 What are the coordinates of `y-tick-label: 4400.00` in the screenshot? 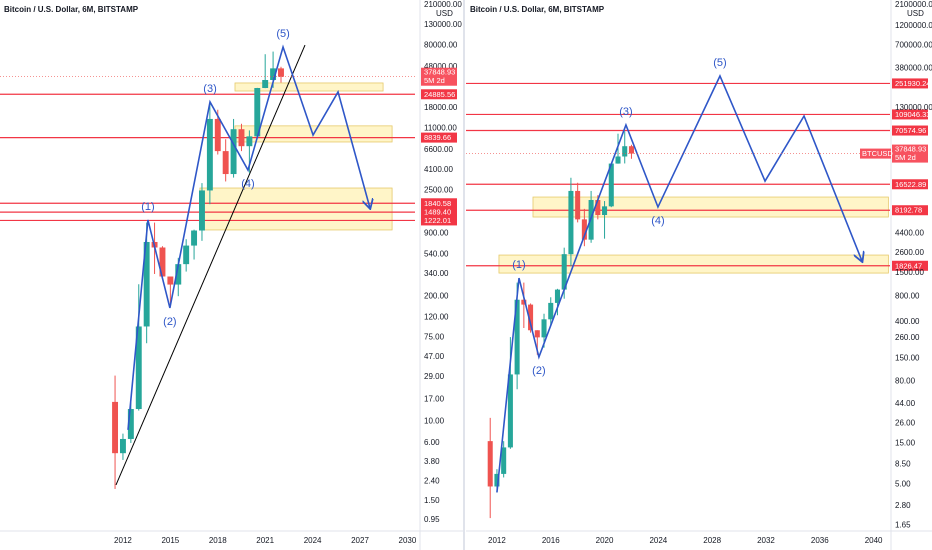 It's located at (909, 232).